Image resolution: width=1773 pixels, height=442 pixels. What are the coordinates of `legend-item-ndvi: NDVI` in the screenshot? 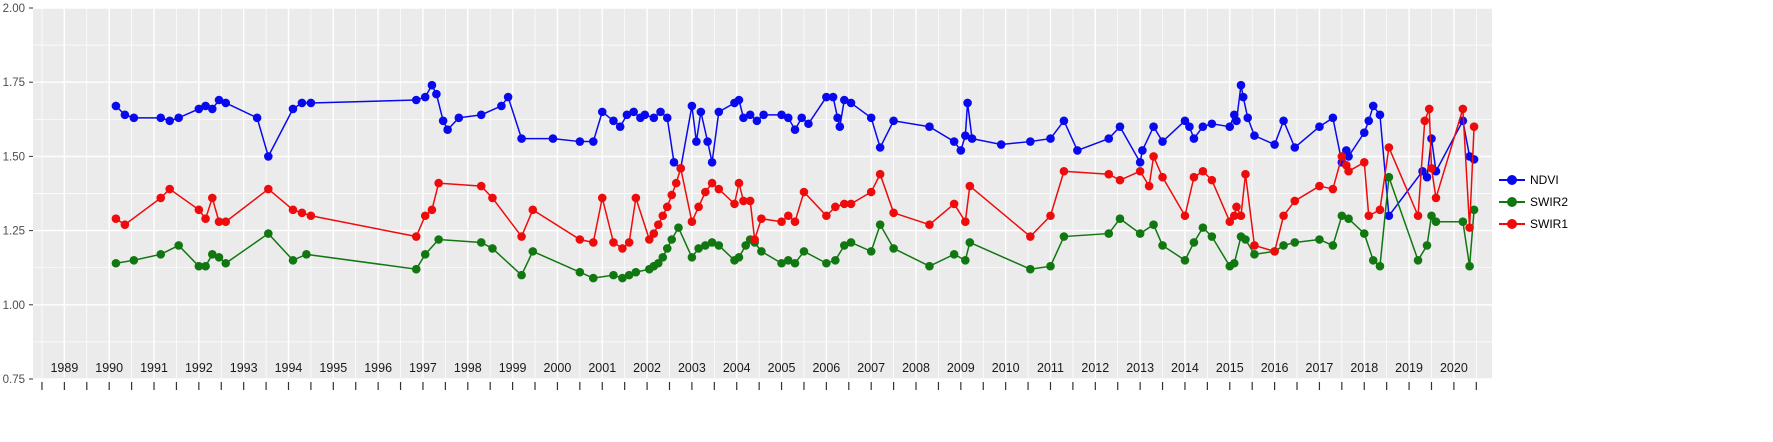 It's located at (1533, 180).